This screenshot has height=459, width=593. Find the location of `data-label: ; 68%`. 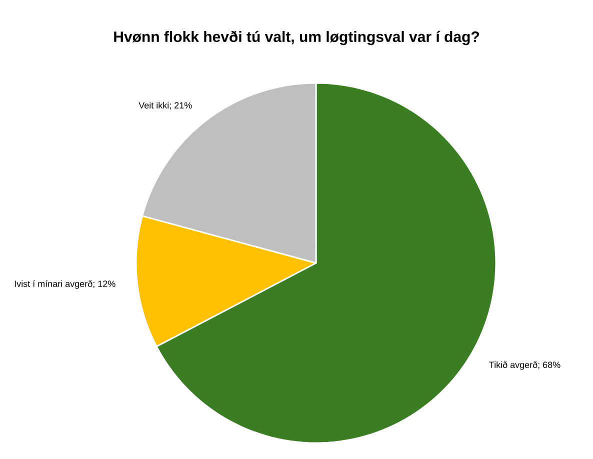

data-label: ; 68% is located at coordinates (549, 366).